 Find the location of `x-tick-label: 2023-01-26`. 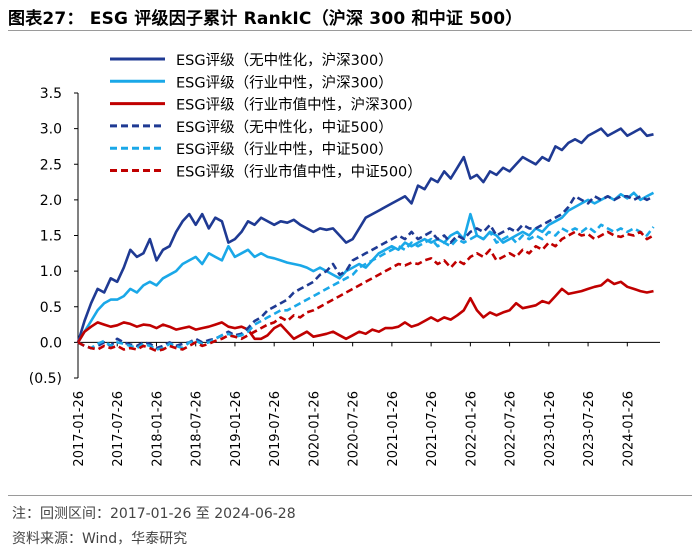

x-tick-label: 2023-01-26 is located at coordinates (550, 429).